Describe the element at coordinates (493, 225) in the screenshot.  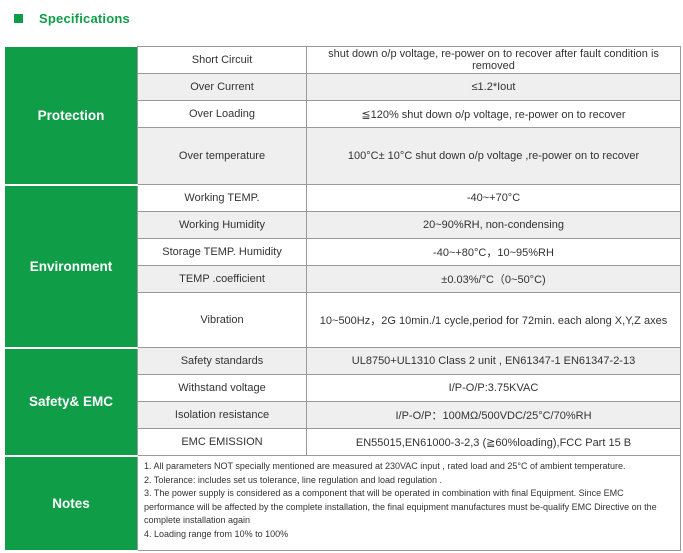
I see `spec-value: 20~90%RH, non-condensing` at that location.